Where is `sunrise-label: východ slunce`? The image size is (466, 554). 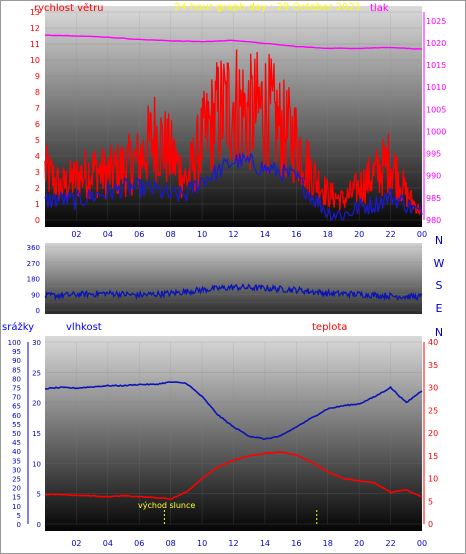 sunrise-label: východ slunce is located at coordinates (166, 505).